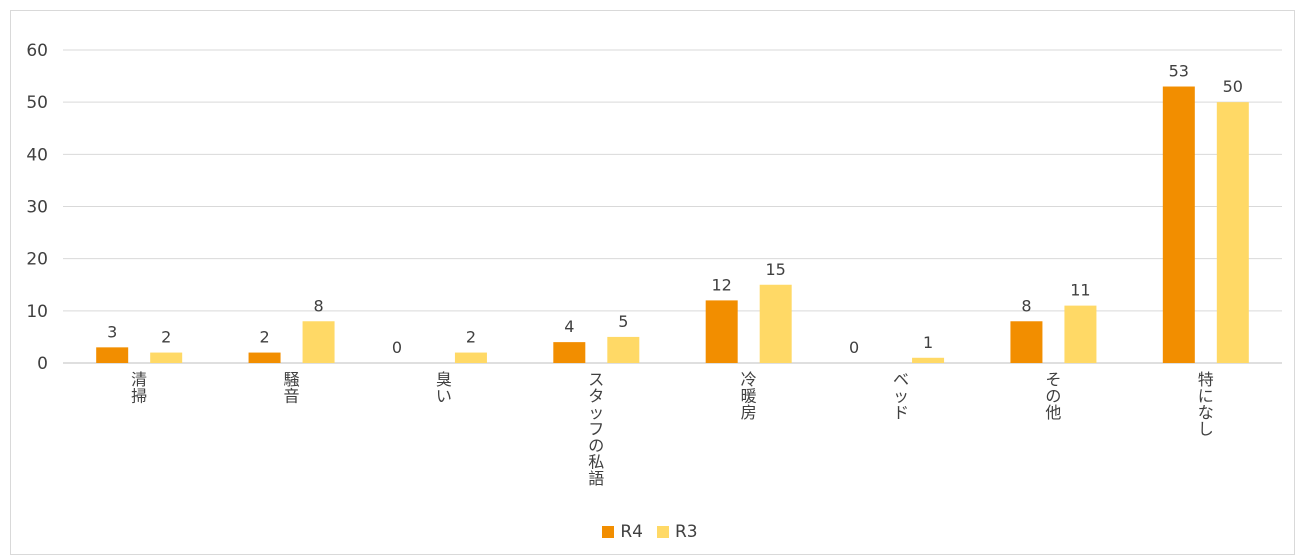 This screenshot has height=560, width=1300. What do you see at coordinates (722, 284) in the screenshot?
I see `data-label-r4: 12` at bounding box center [722, 284].